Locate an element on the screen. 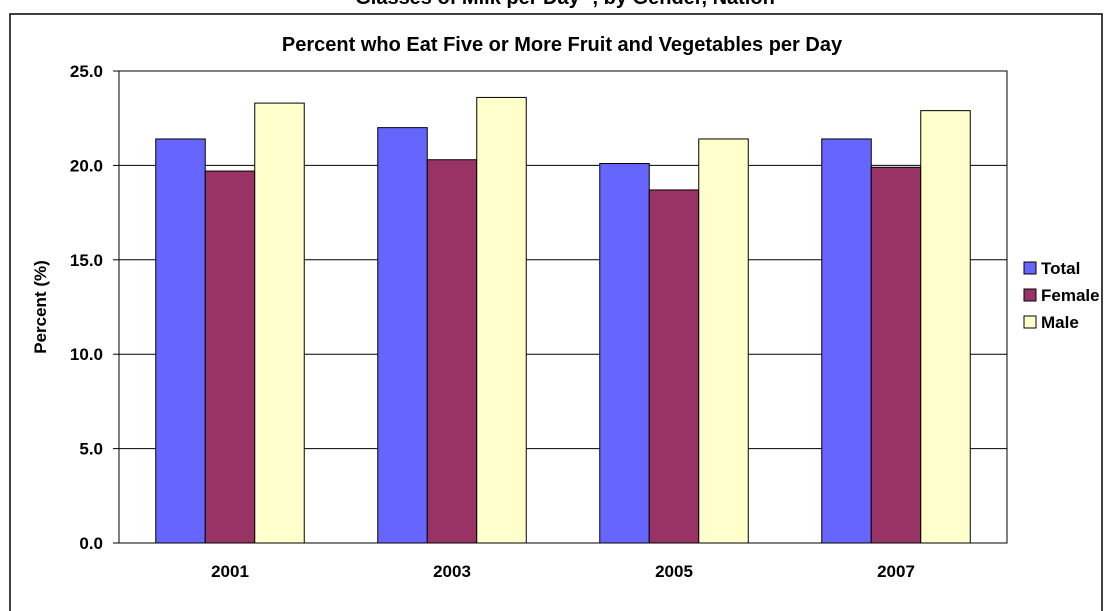 The image size is (1107, 611). legend: Total Female Male is located at coordinates (1061, 295).